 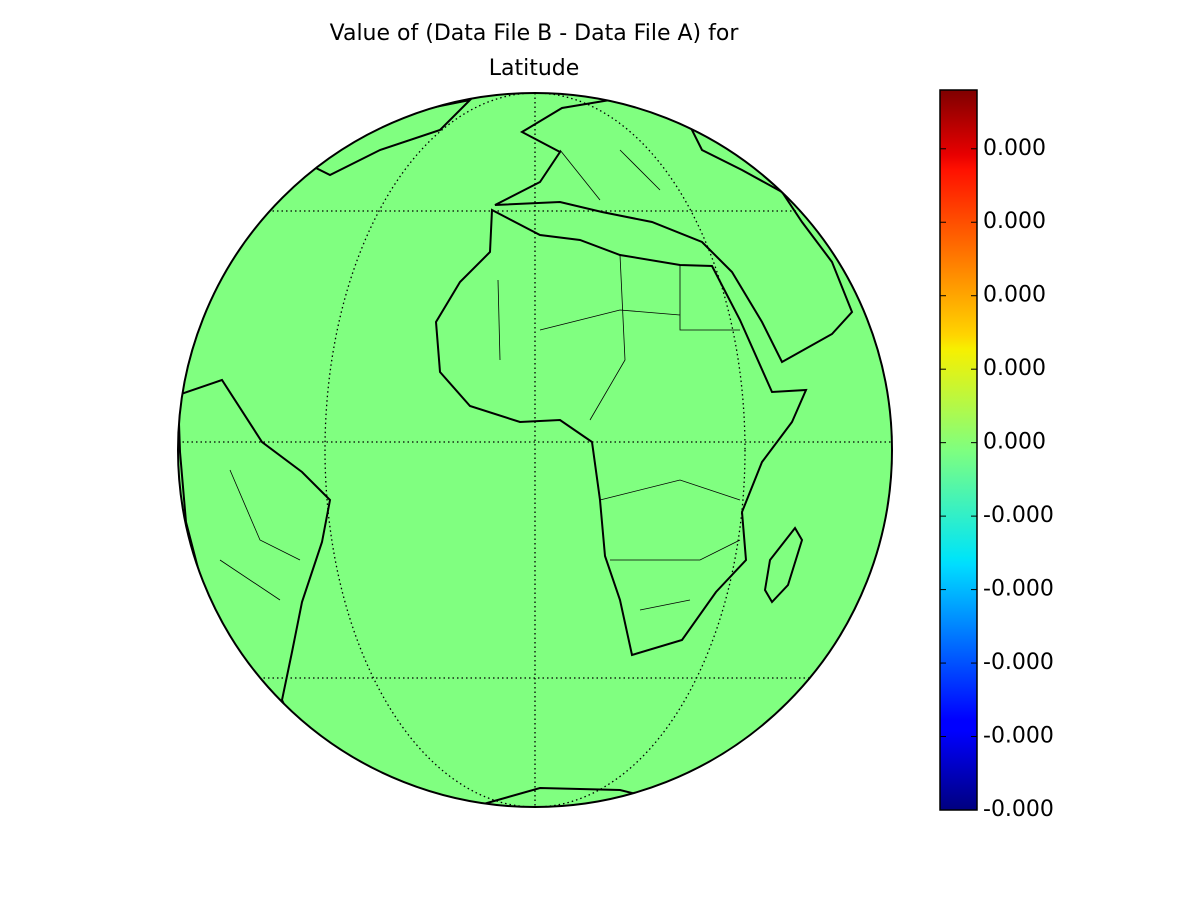 What do you see at coordinates (783, 565) in the screenshot?
I see `madagascar` at bounding box center [783, 565].